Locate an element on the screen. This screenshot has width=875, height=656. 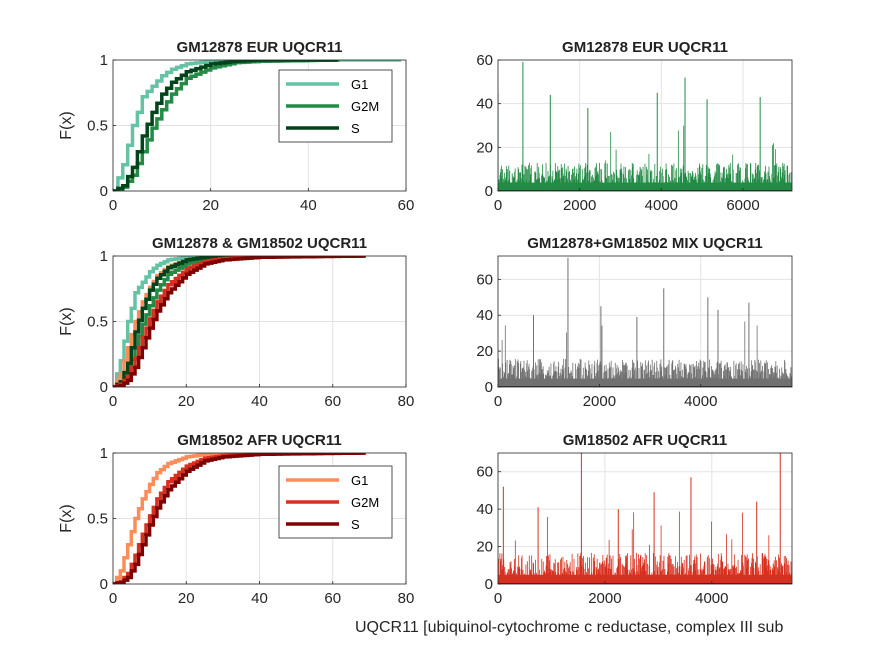
chart-title: GM12878 & GM18502 UQCR11 is located at coordinates (259, 243).